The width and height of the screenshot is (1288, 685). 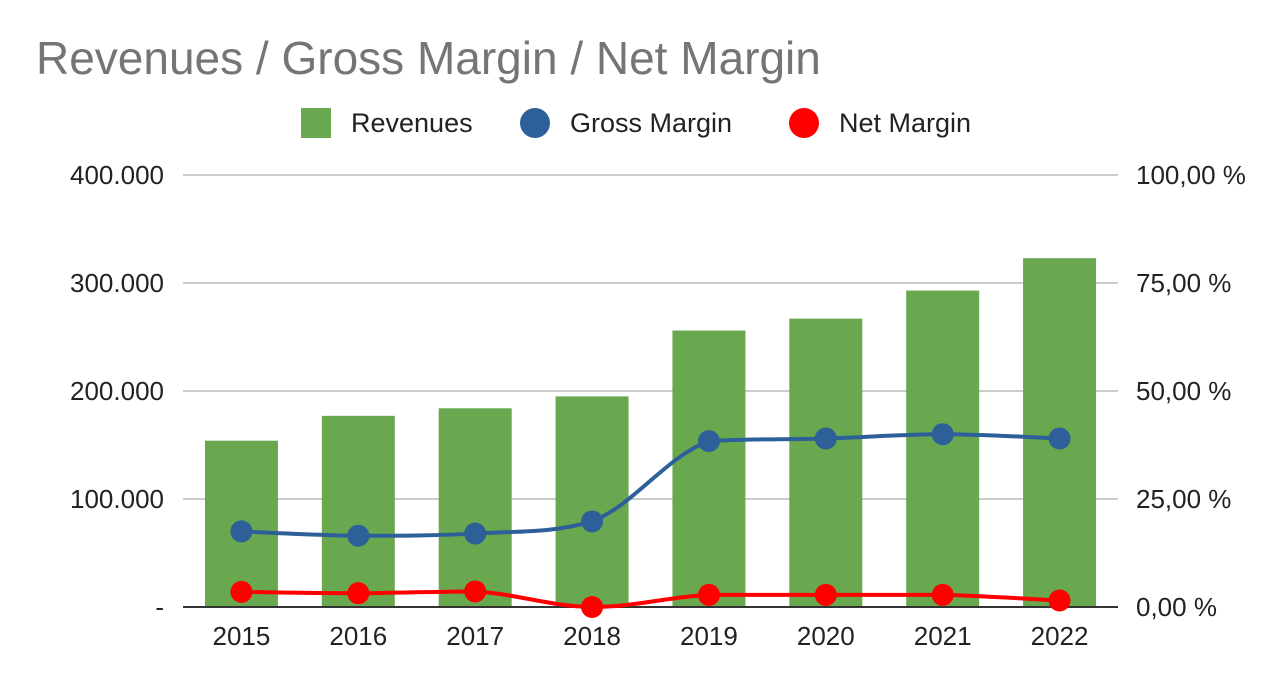 What do you see at coordinates (1060, 636) in the screenshot?
I see `x-tick-label: 2022` at bounding box center [1060, 636].